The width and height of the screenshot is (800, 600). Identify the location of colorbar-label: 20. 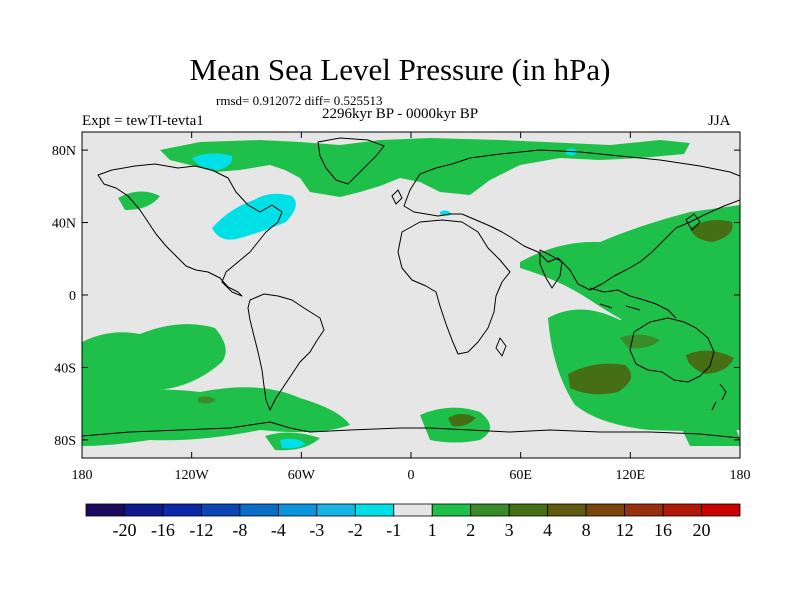
(702, 530).